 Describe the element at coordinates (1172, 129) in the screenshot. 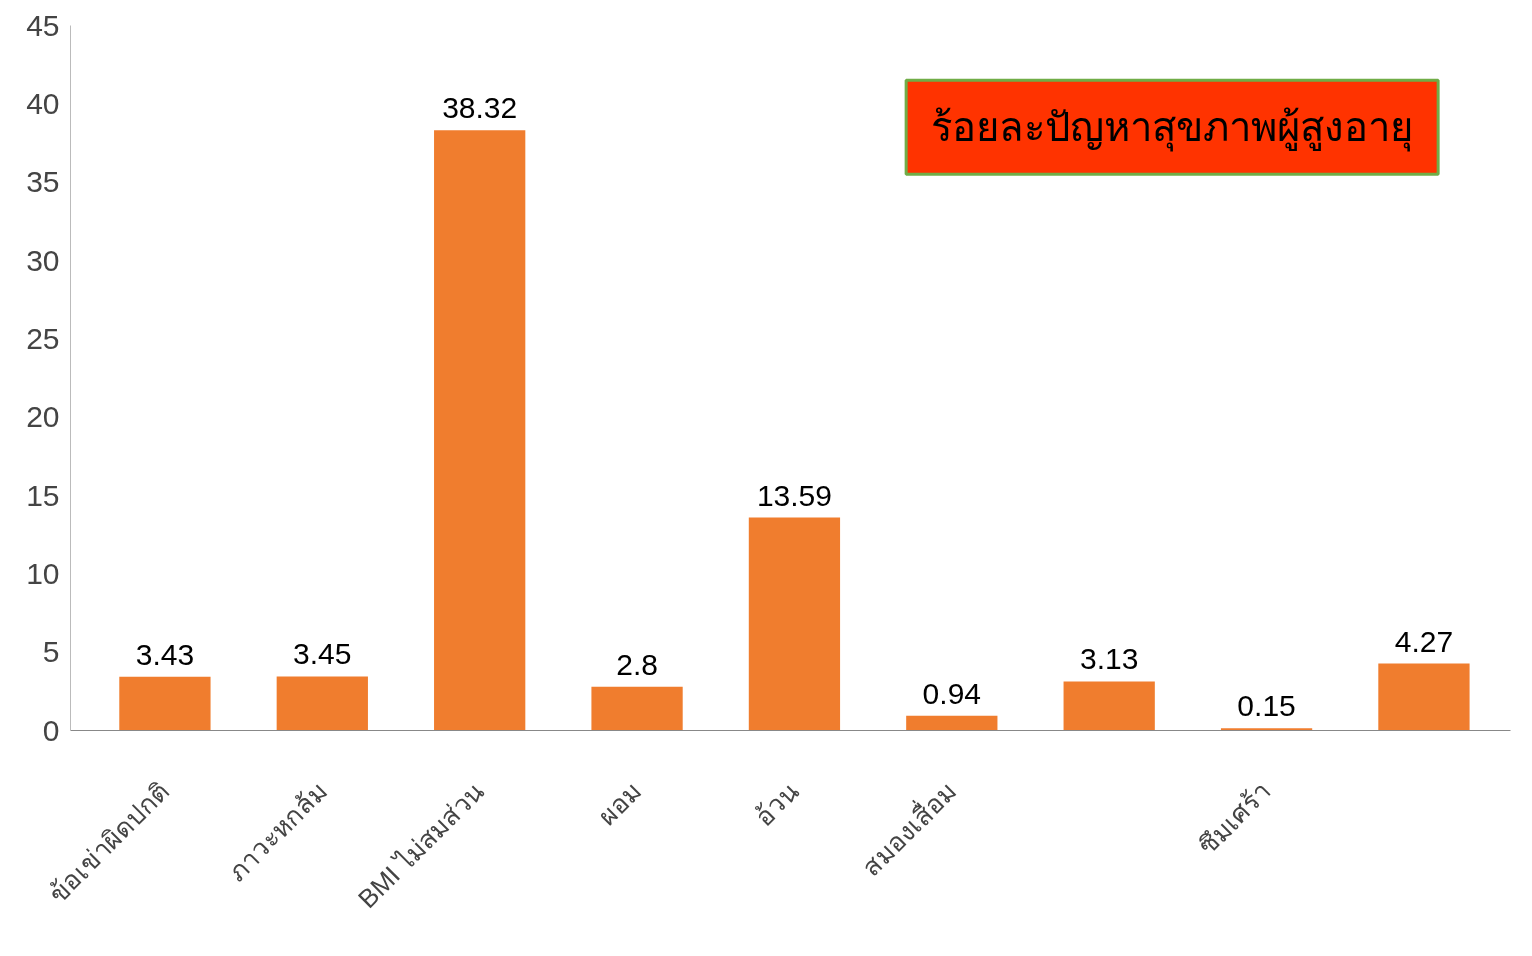

I see `text: ร้อยละปัญหาสุขภาพผู้สูงอายุ` at that location.